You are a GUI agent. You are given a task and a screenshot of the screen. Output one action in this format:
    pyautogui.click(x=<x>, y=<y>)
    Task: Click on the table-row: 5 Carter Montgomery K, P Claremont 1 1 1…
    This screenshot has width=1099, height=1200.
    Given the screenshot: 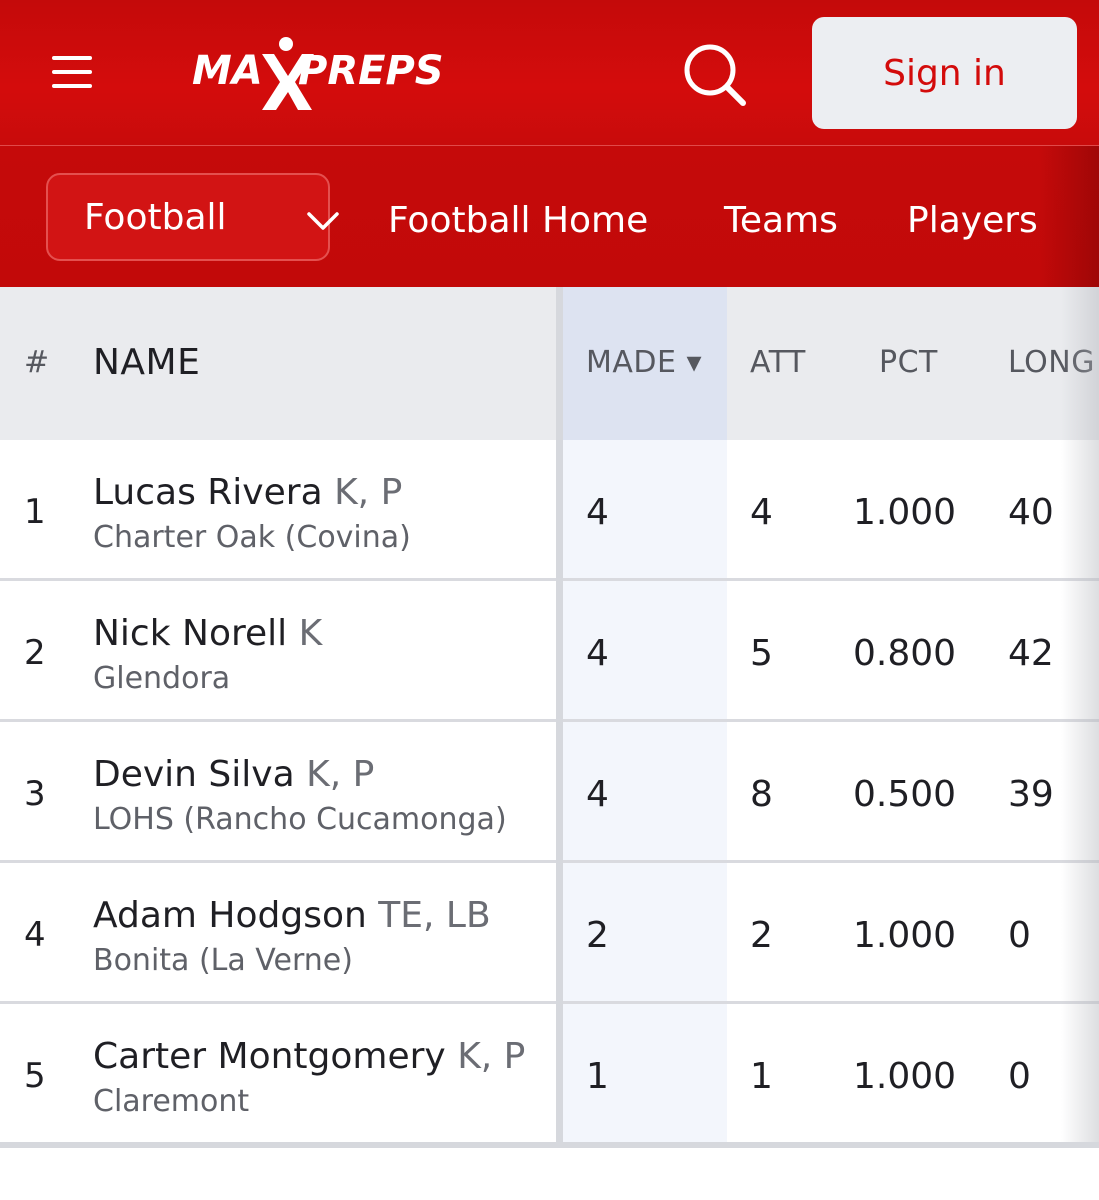 What is the action you would take?
    pyautogui.click(x=549, y=1074)
    